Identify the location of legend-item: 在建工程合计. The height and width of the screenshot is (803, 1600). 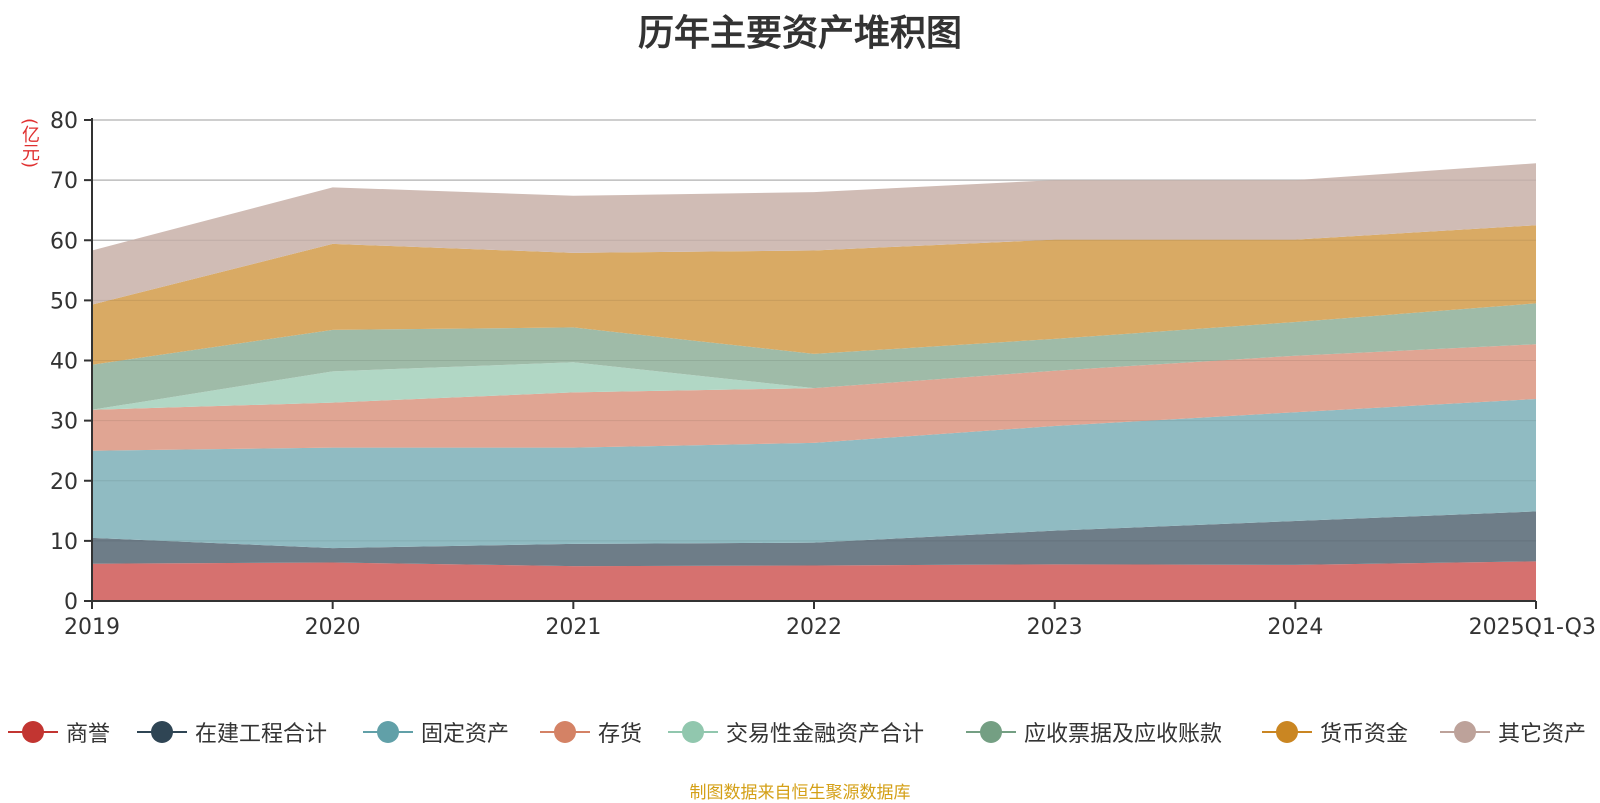
(232, 732).